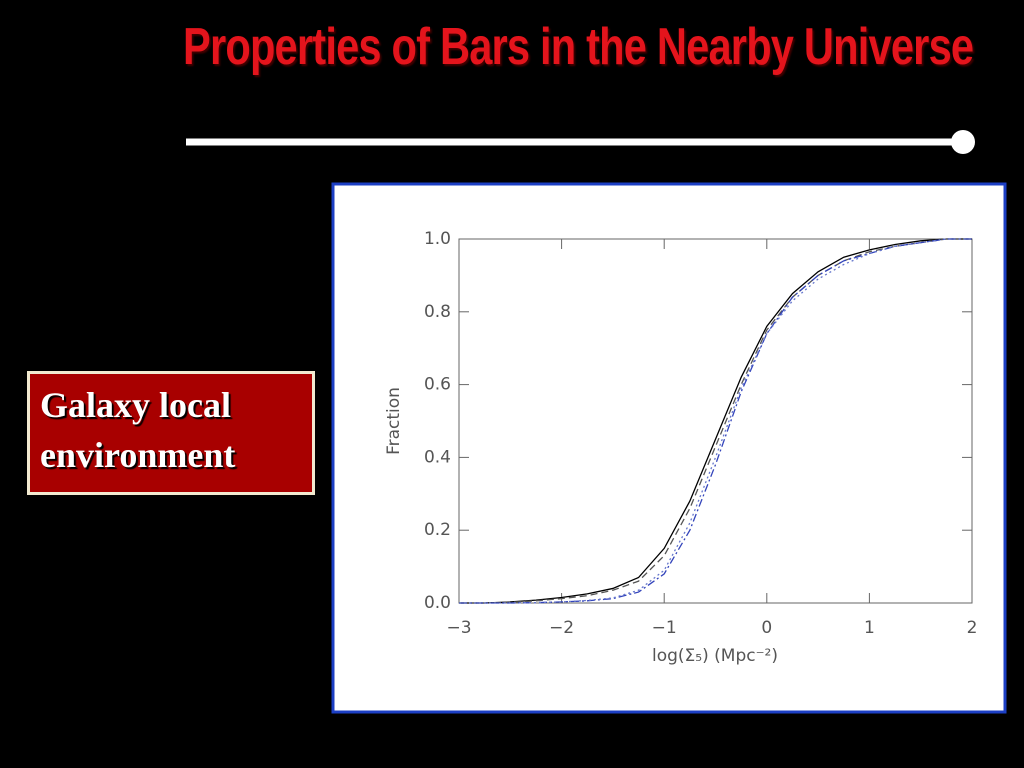  What do you see at coordinates (437, 457) in the screenshot?
I see `y-tick-label: 0.4` at bounding box center [437, 457].